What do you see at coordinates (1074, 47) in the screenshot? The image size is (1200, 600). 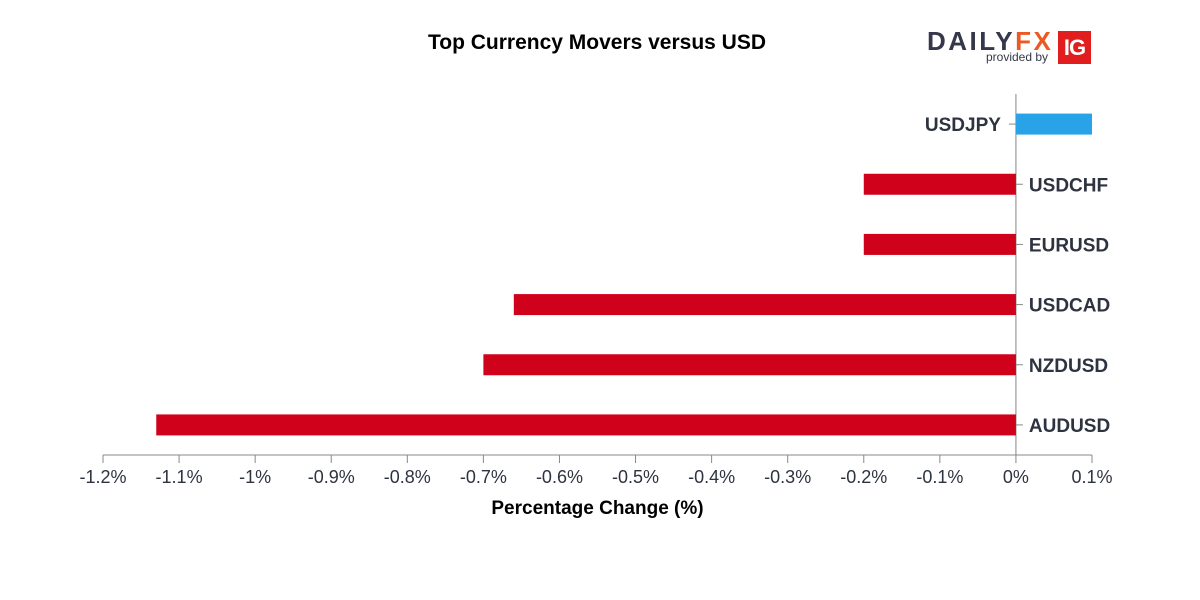 I see `ig-logo-icon: IG` at bounding box center [1074, 47].